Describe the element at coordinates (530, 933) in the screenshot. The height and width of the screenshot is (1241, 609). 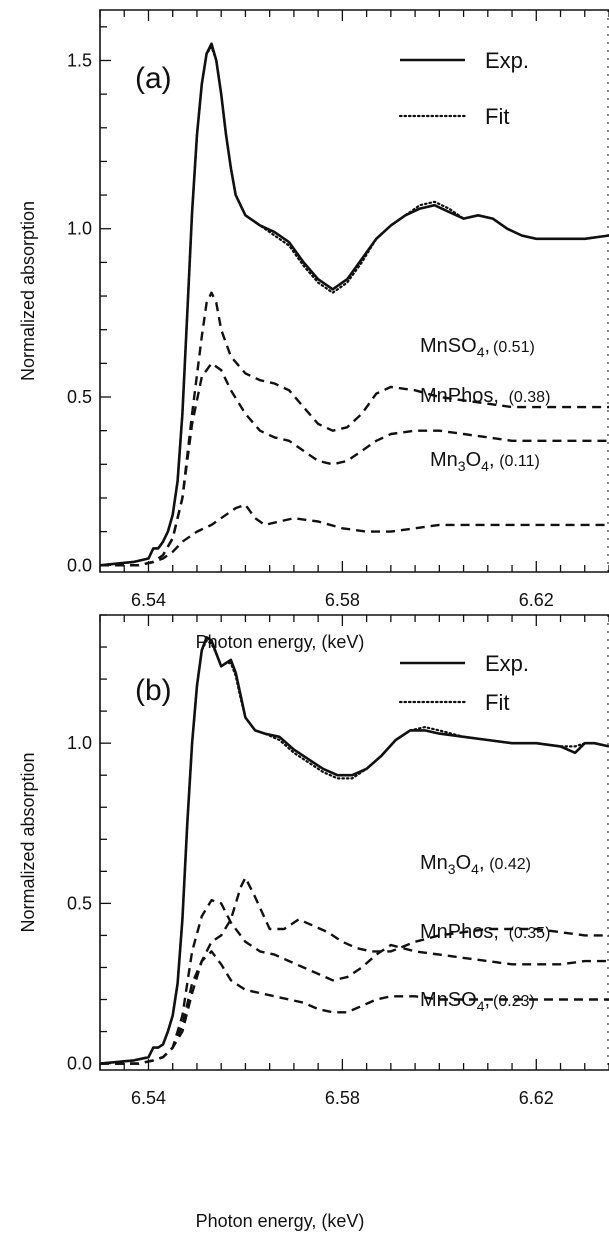
I see `annotation-weight: (0.35)` at that location.